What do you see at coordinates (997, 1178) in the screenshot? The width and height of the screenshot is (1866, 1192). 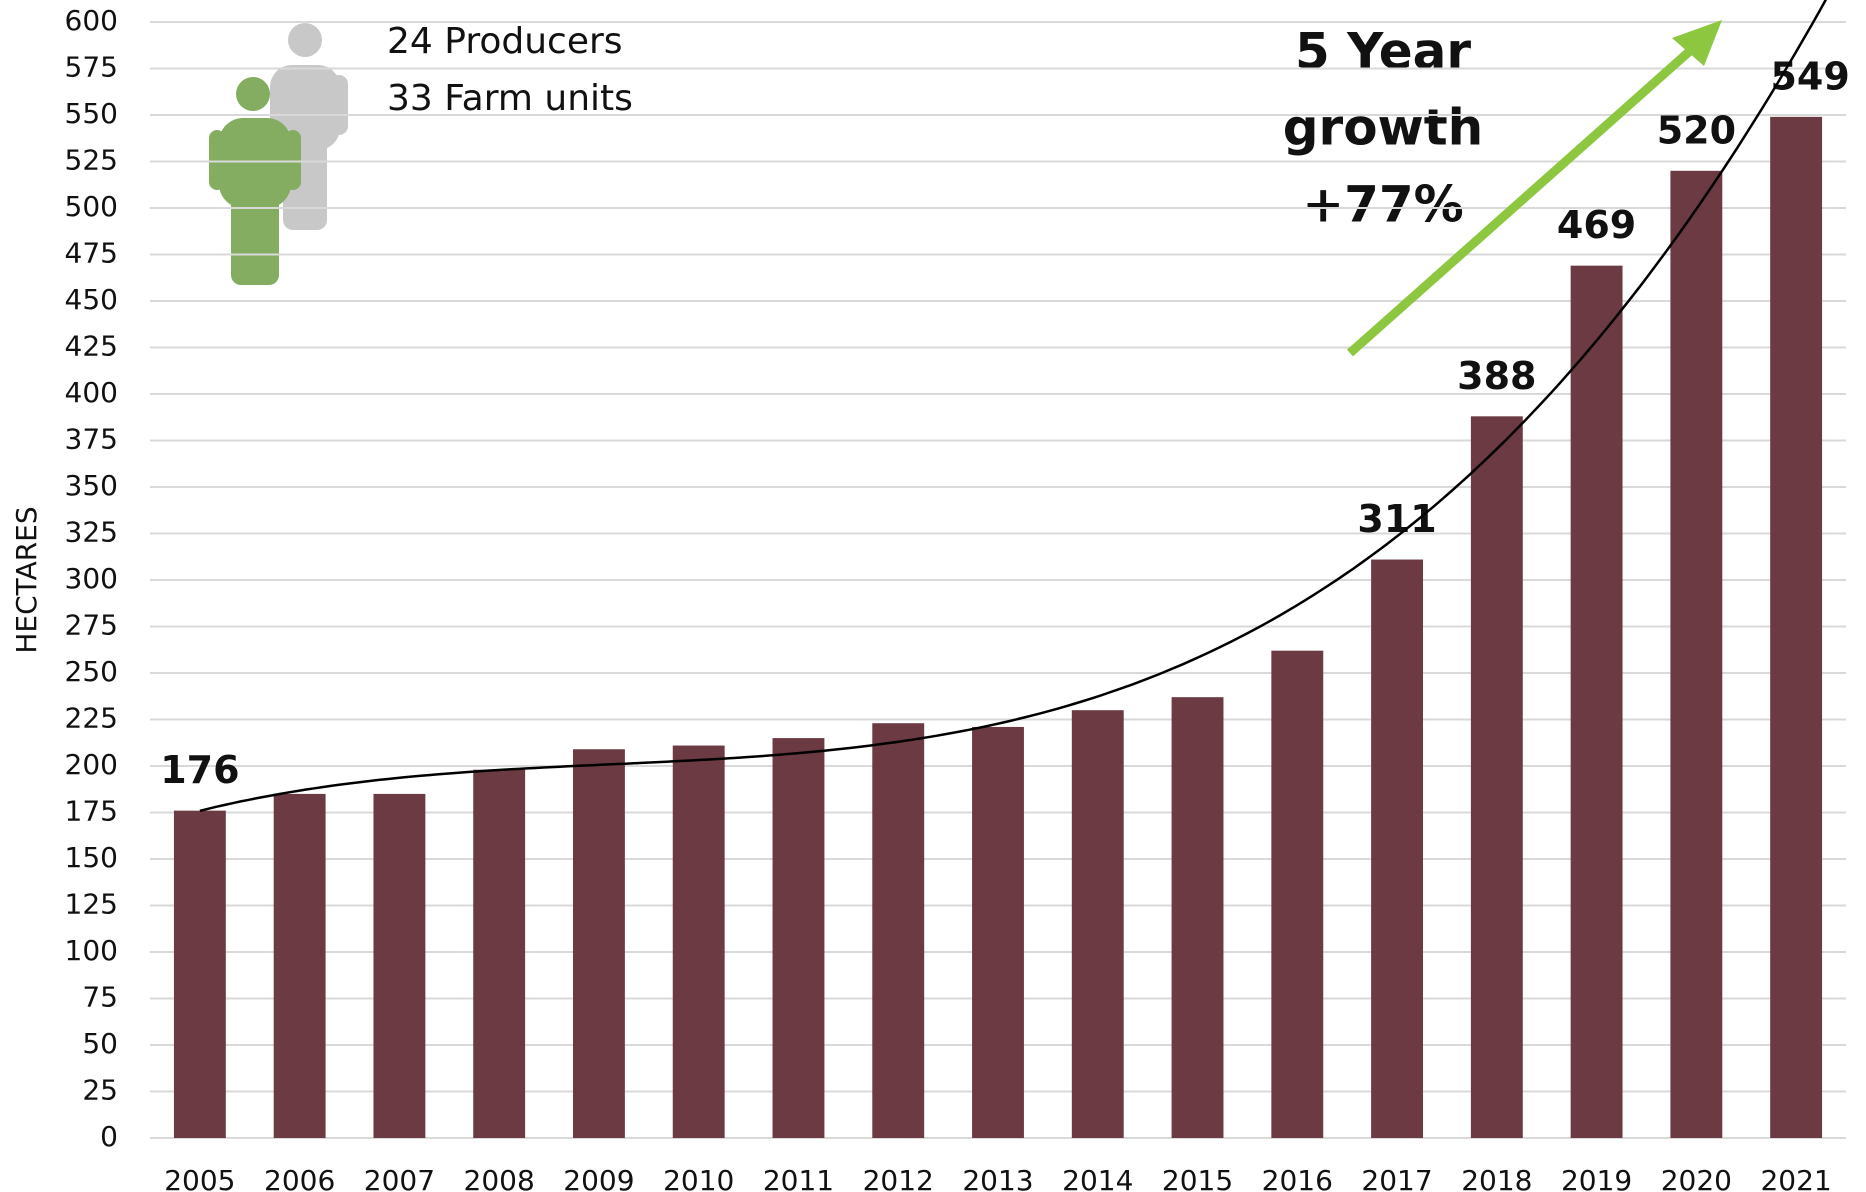 I see `x-tick-label: 2013` at bounding box center [997, 1178].